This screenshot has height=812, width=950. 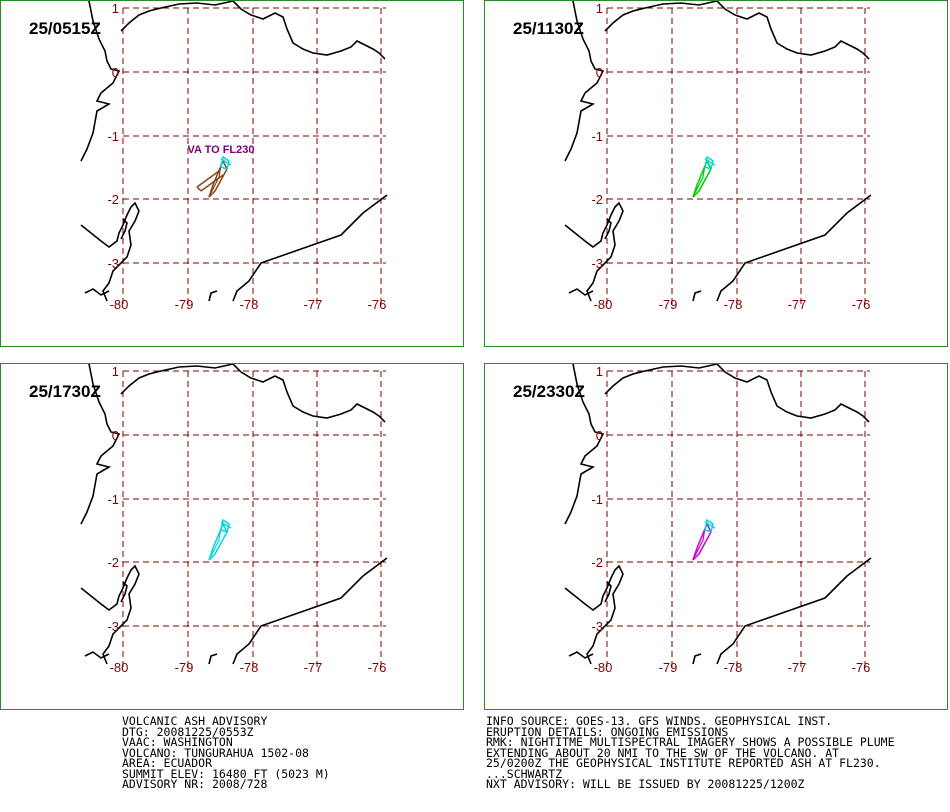 What do you see at coordinates (195, 784) in the screenshot?
I see `advisory-number: ADVISORY NR: 2008/728` at bounding box center [195, 784].